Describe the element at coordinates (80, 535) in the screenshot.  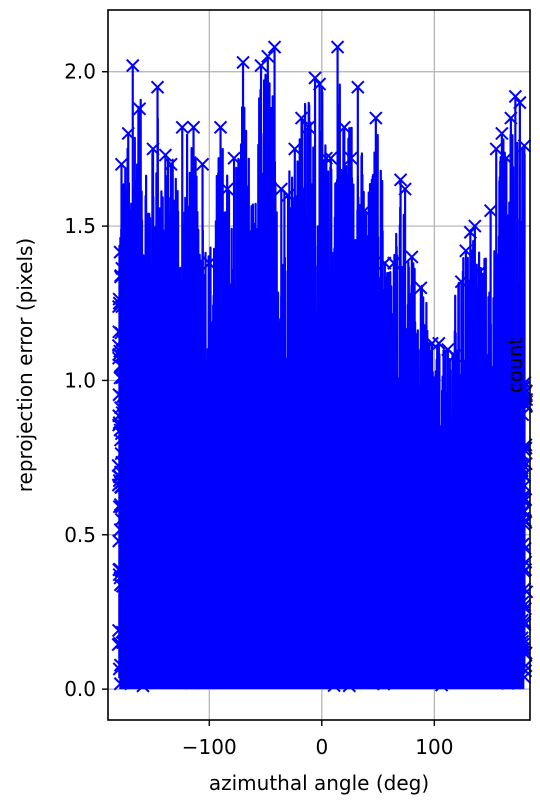
I see `y-tick-label: 0.5` at that location.